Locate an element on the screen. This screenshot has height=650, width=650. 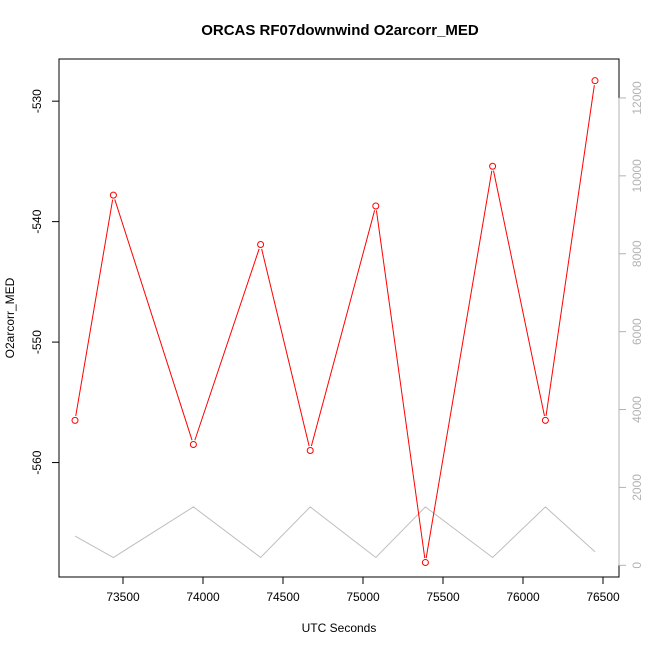
secondary-series-line is located at coordinates (335, 532).